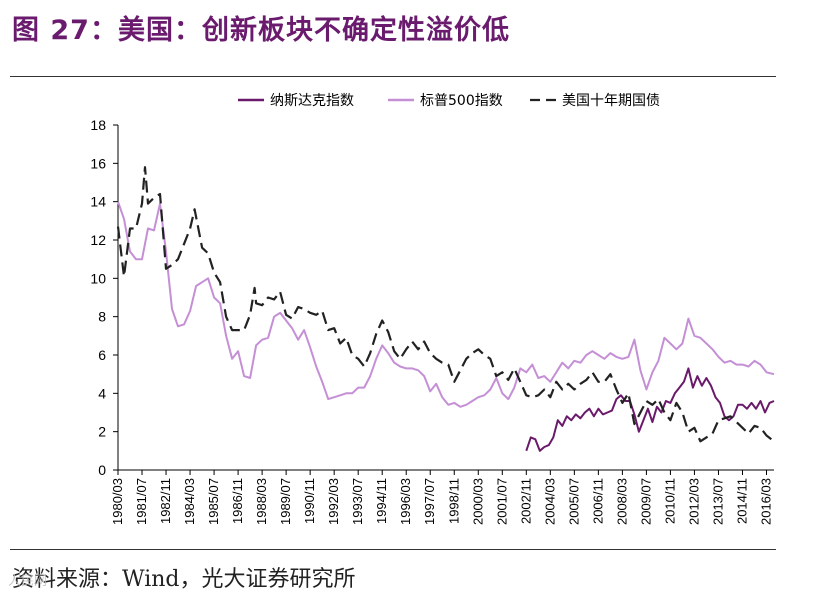 The image size is (820, 601). I want to click on title-divider, so click(393, 76).